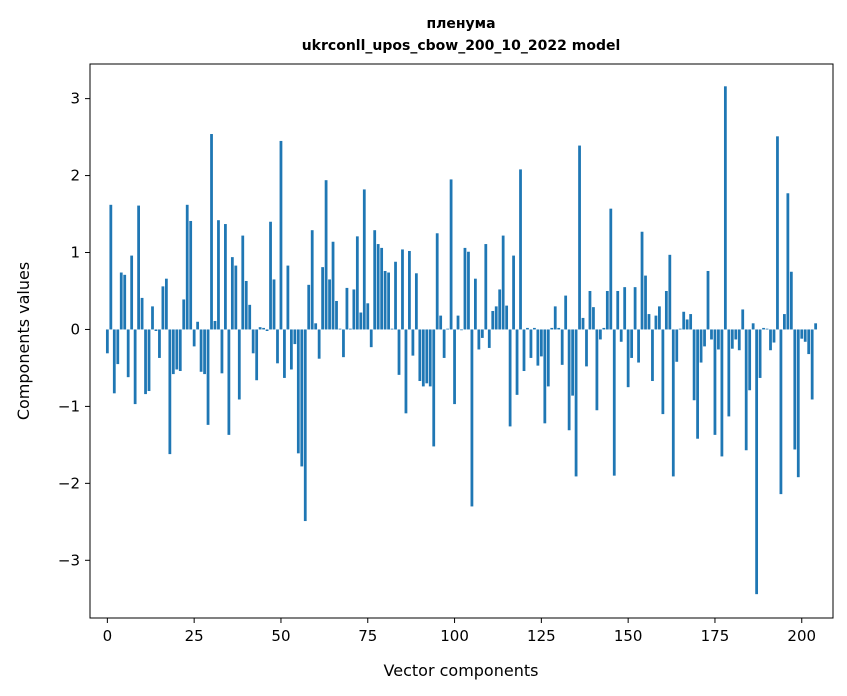  I want to click on x-axis-ticks: 0 25 50 75 100 125 150 175 200, so click(459, 631).